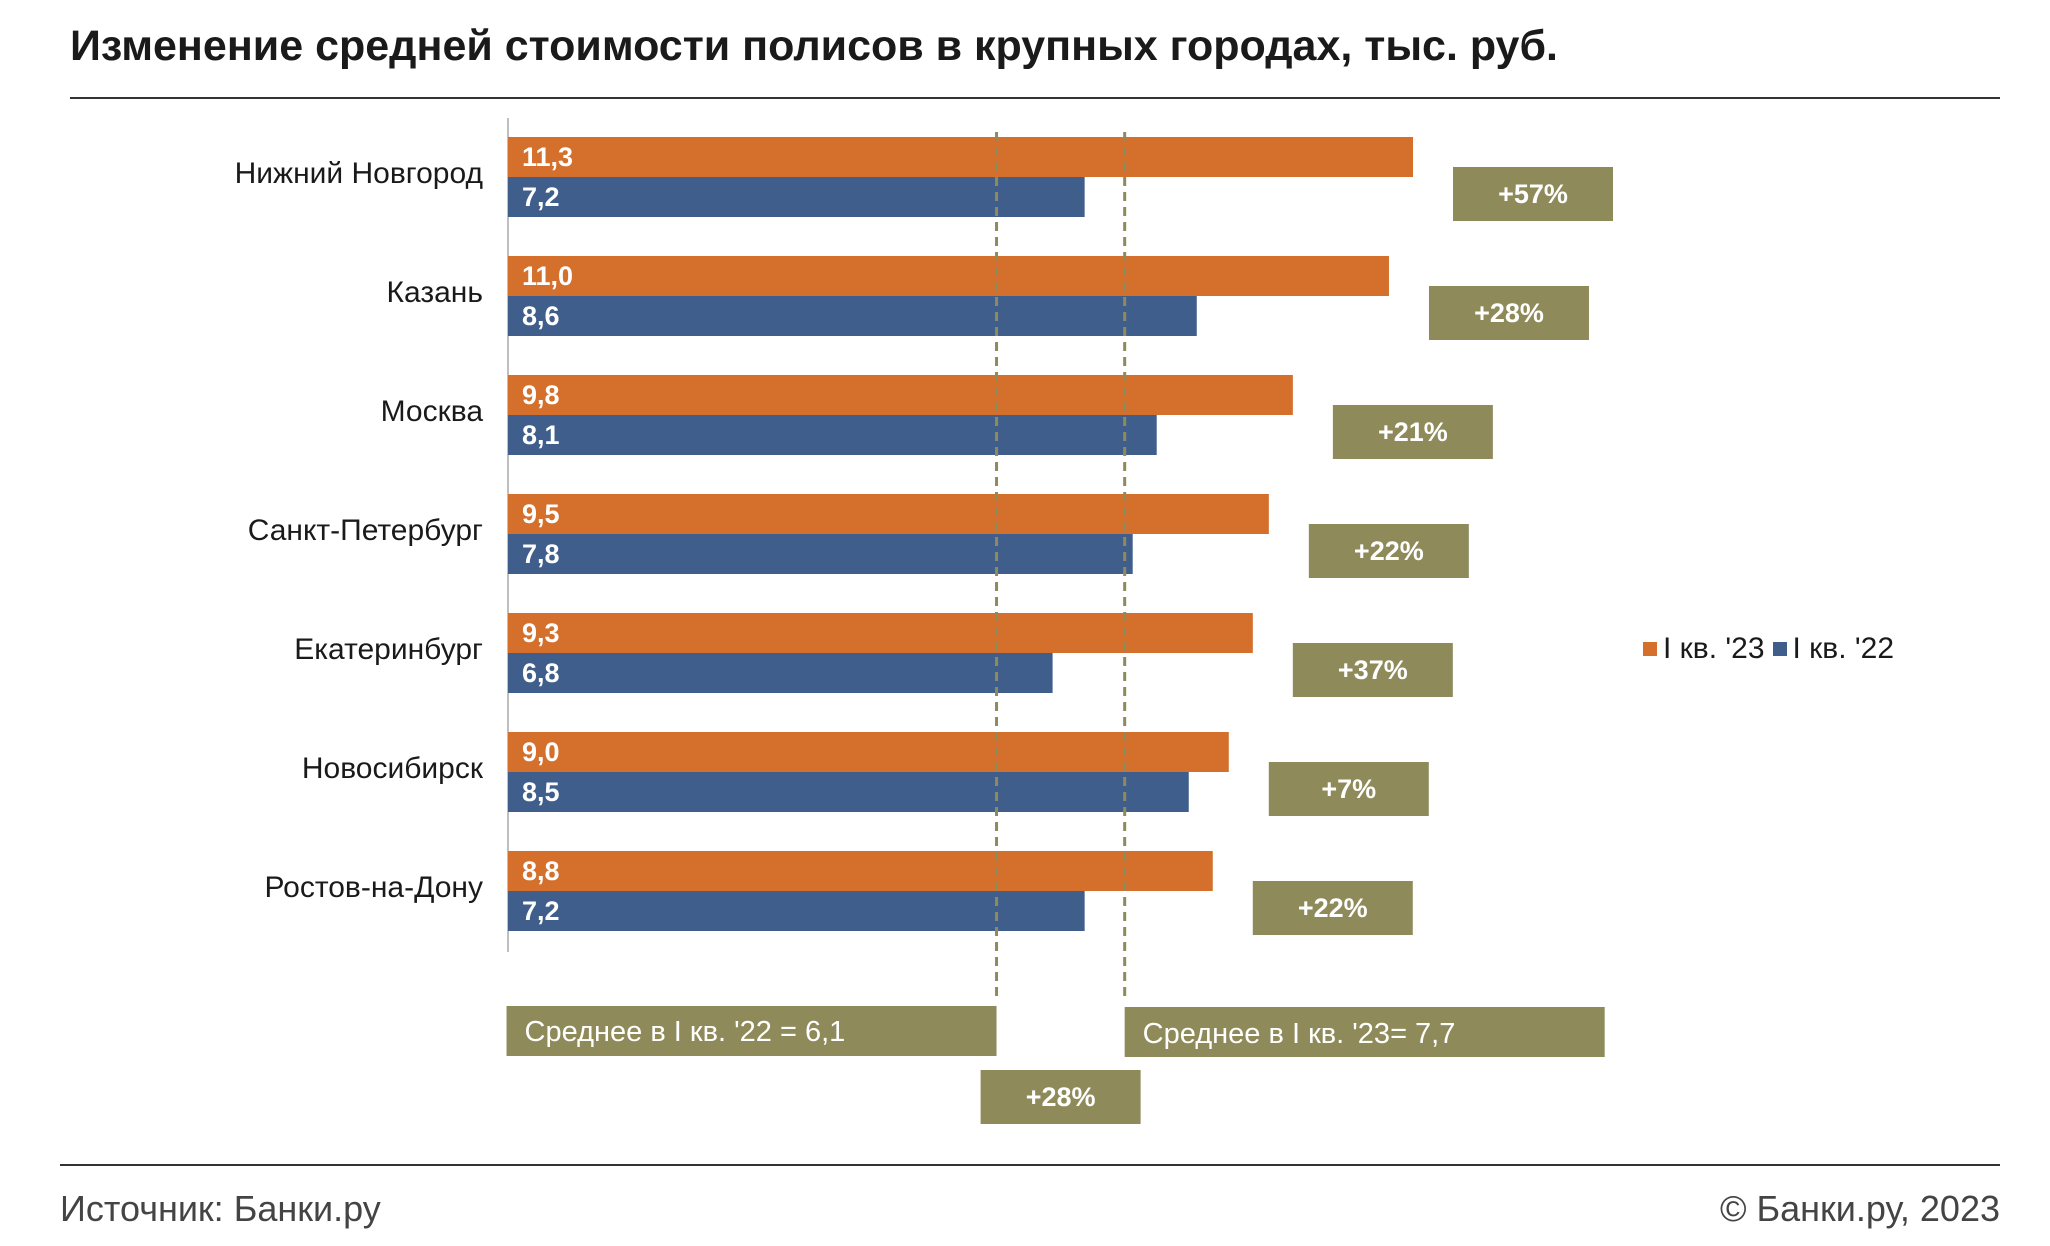  What do you see at coordinates (541, 435) in the screenshot?
I see `data-label-2022: 8,1` at bounding box center [541, 435].